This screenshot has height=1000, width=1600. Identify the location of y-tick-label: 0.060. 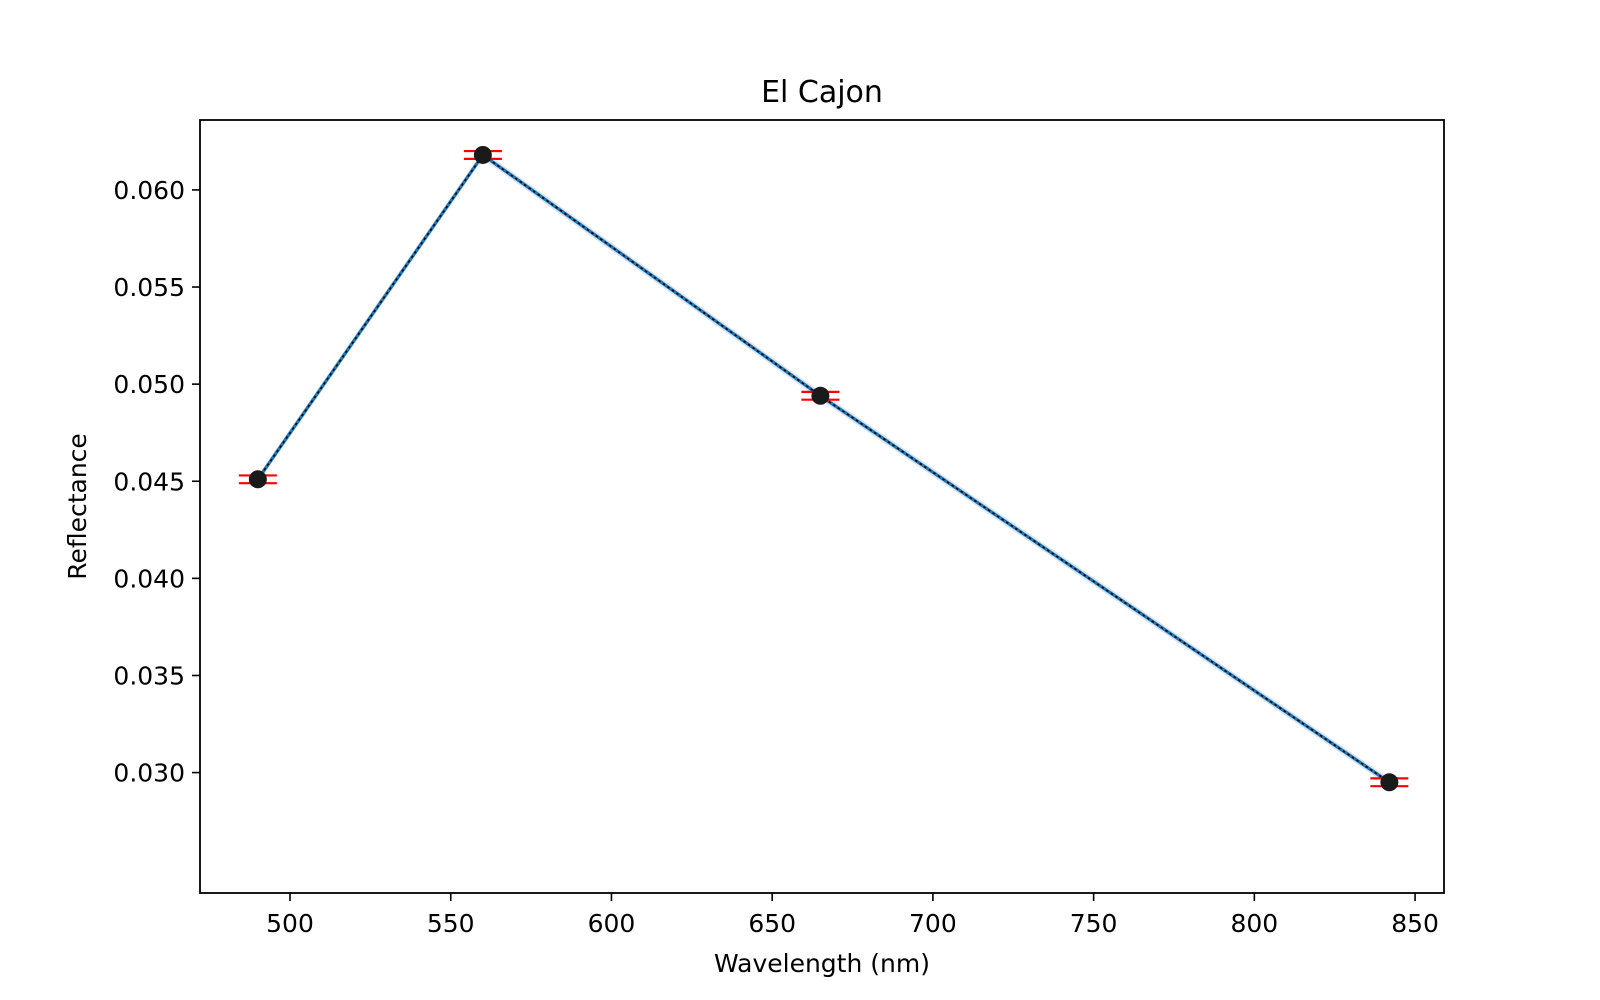
(149, 190).